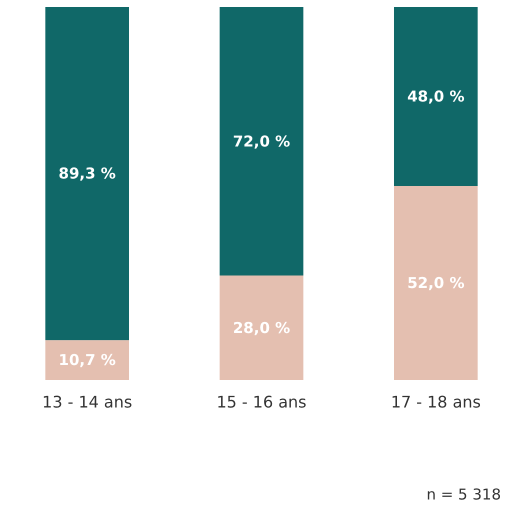 The image size is (523, 506). I want to click on data-label: 72,0 %, so click(261, 141).